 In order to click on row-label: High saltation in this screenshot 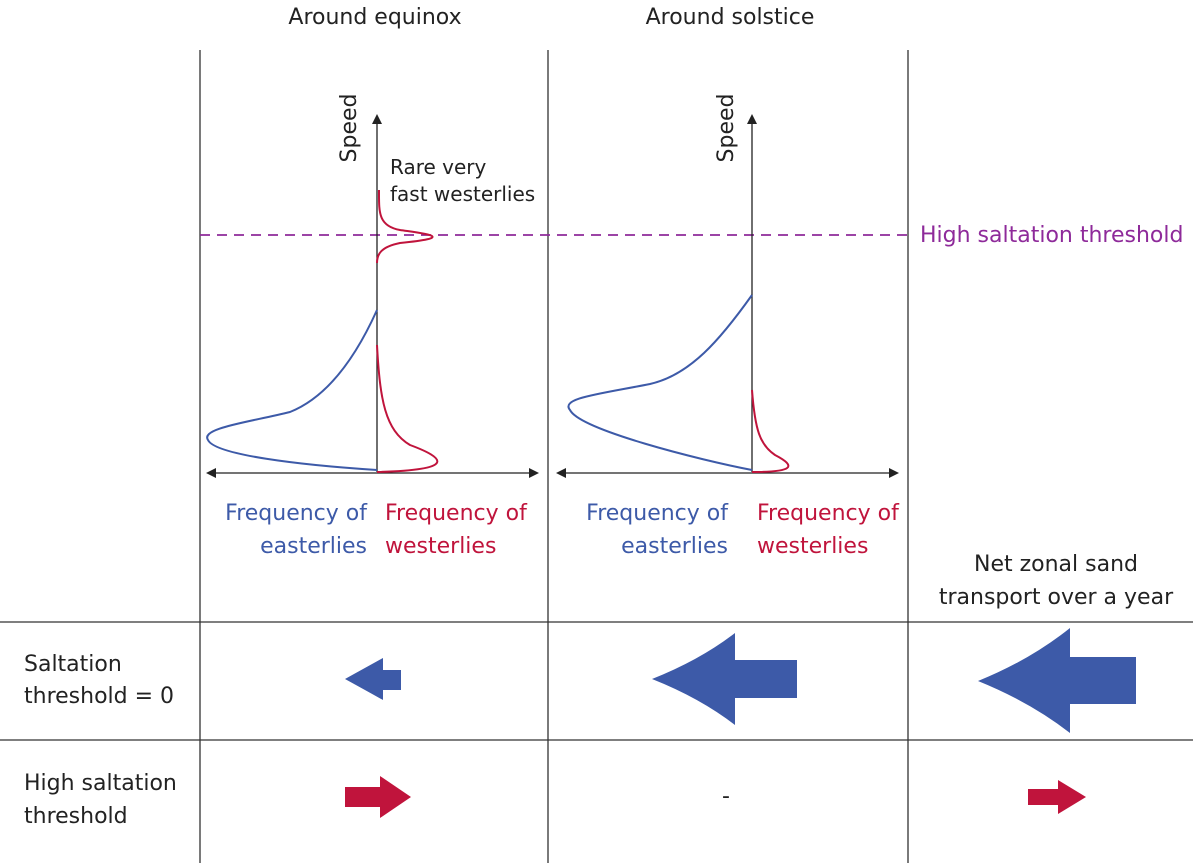, I will do `click(100, 783)`.